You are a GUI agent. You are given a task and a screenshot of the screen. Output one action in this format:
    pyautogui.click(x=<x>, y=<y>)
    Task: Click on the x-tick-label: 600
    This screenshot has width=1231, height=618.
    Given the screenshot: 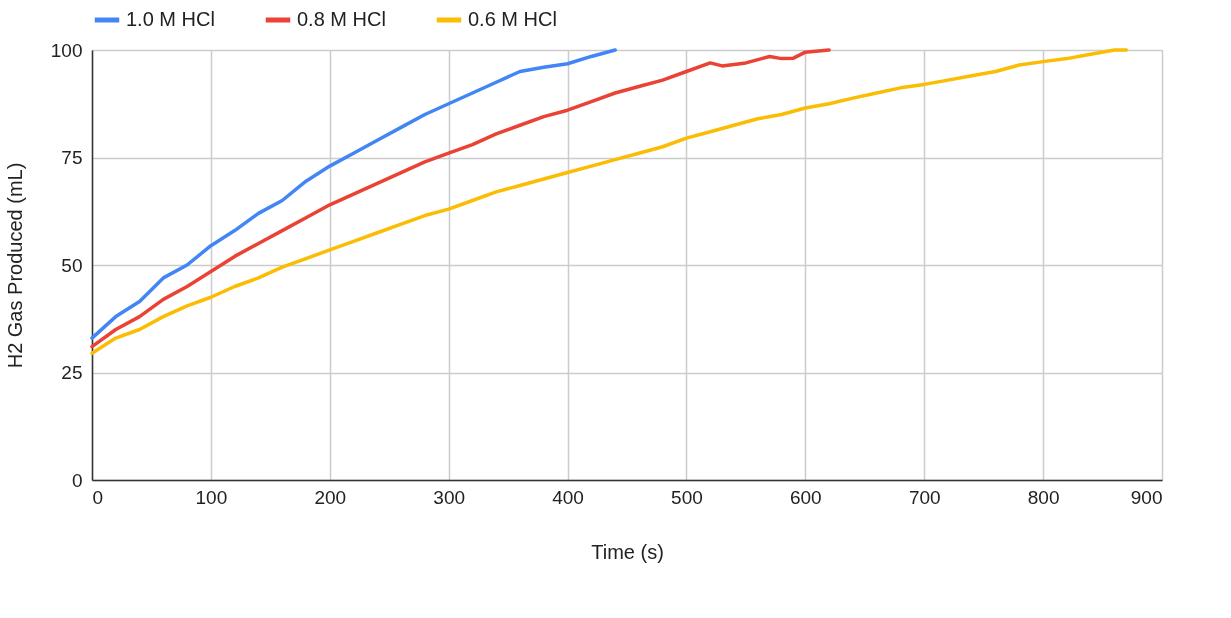 What is the action you would take?
    pyautogui.click(x=805, y=497)
    